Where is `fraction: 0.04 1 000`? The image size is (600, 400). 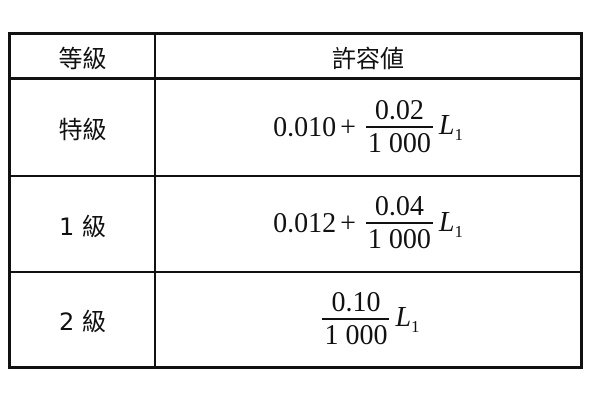
fraction: 0.04 1 000 is located at coordinates (399, 223).